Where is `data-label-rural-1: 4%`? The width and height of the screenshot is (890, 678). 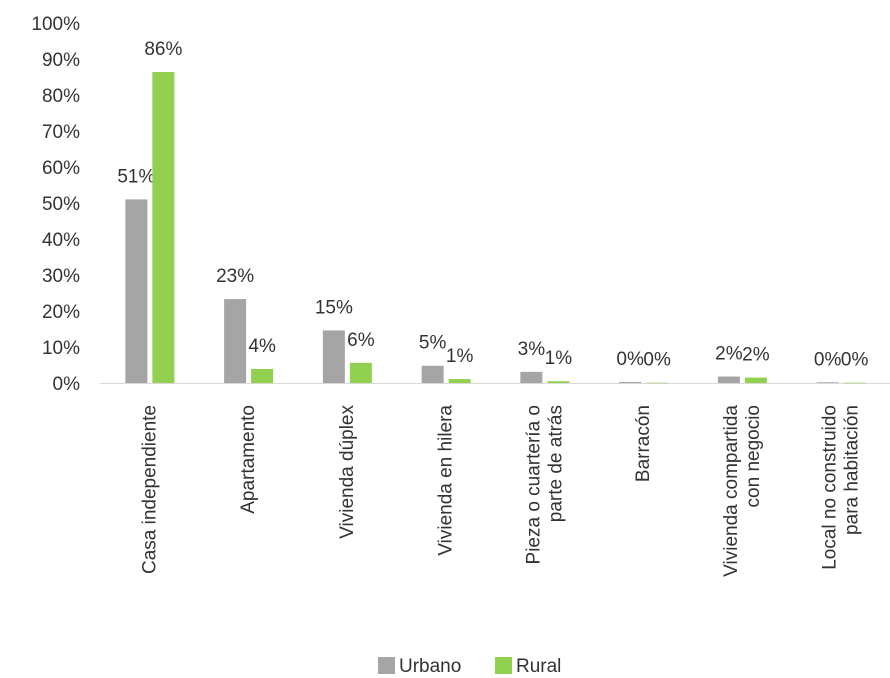 data-label-rural-1: 4% is located at coordinates (262, 346).